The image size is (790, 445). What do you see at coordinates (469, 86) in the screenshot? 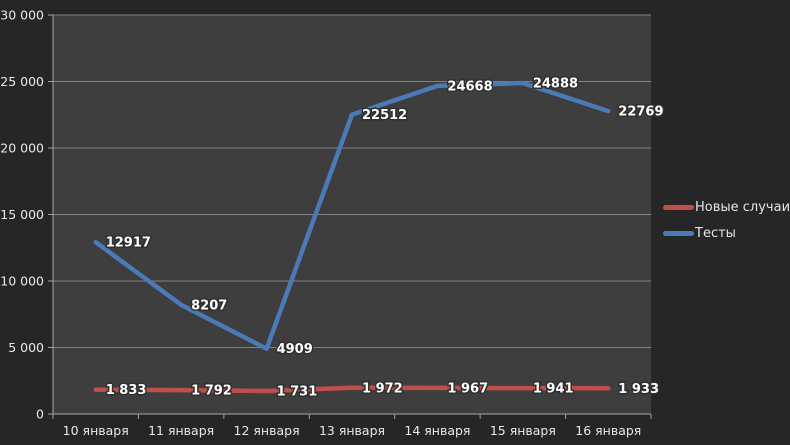
I see `data-label-tests: 24668` at bounding box center [469, 86].